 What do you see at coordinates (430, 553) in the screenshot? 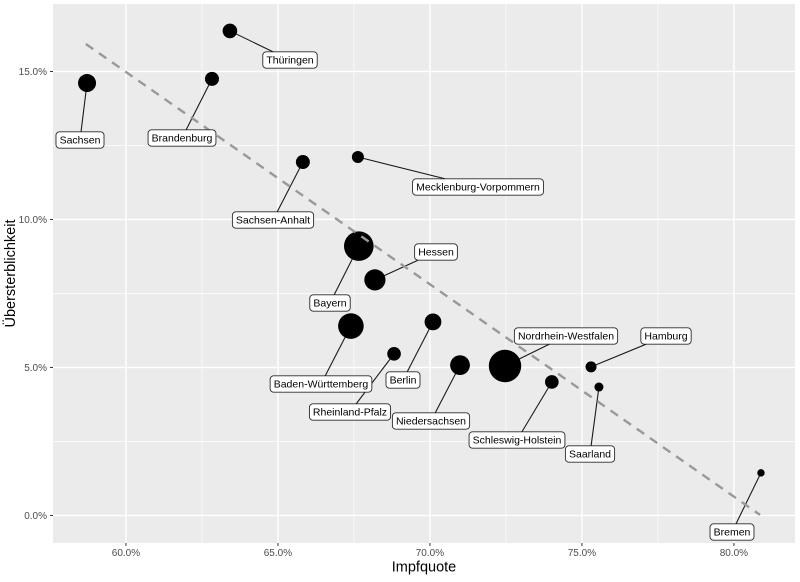
I see `x-tick-label: 70.0%` at bounding box center [430, 553].